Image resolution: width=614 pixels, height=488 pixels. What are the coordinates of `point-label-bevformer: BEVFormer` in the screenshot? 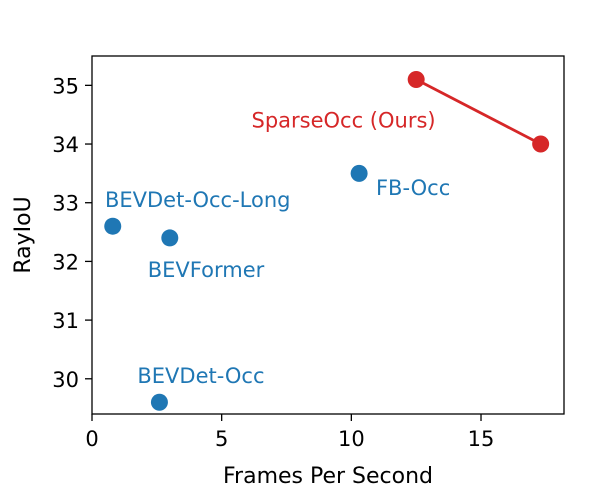 It's located at (206, 270).